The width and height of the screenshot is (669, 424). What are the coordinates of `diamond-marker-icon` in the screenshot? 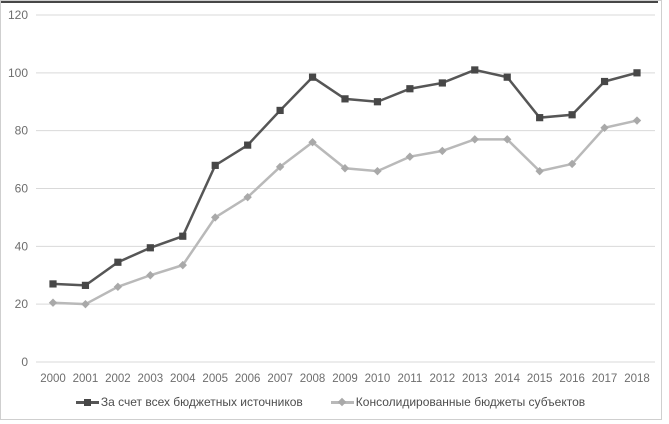 It's located at (342, 402).